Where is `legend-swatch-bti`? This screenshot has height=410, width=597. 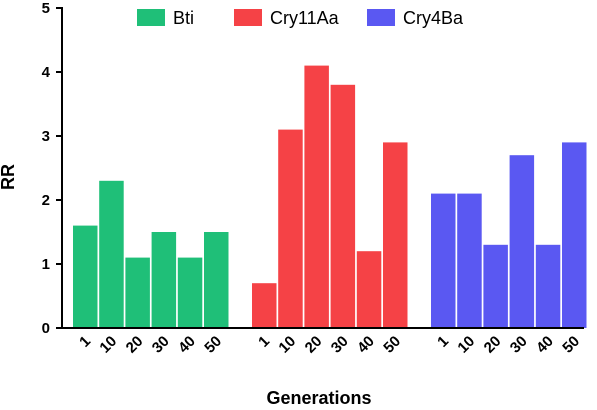
legend-swatch-bti is located at coordinates (151, 17).